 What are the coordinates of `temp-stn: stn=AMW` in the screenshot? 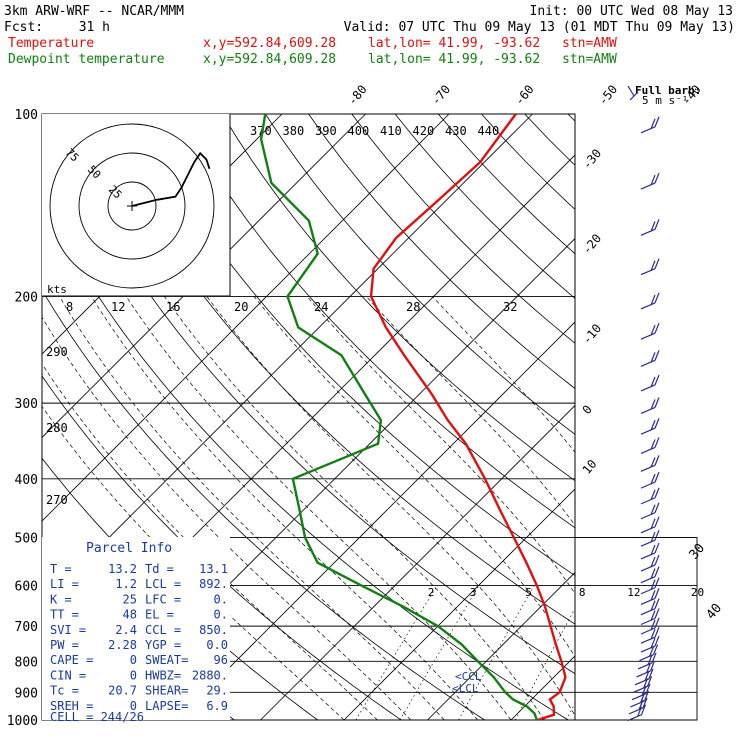 It's located at (589, 43).